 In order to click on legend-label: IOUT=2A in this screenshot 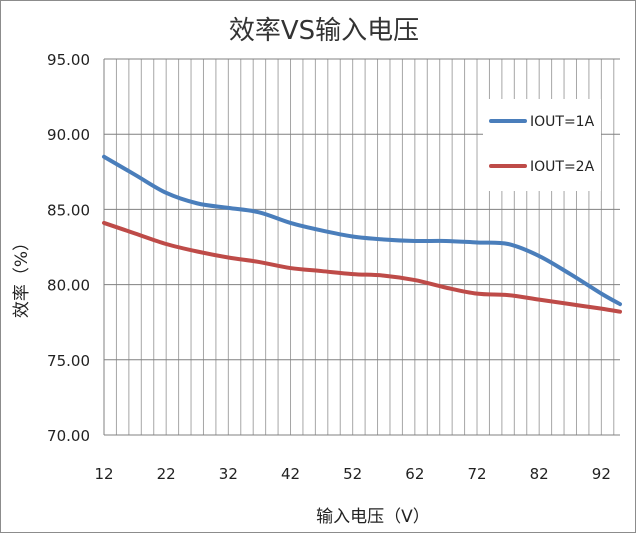, I will do `click(562, 167)`.